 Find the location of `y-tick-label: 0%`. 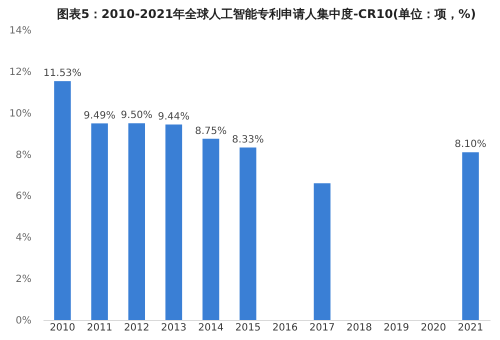

y-tick-label: 0% is located at coordinates (24, 321).